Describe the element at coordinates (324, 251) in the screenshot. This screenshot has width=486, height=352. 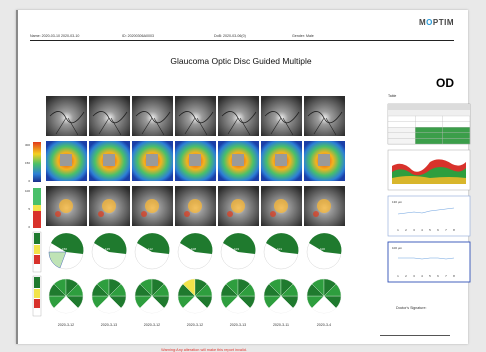
I see `sector-chart: 100` at that location.